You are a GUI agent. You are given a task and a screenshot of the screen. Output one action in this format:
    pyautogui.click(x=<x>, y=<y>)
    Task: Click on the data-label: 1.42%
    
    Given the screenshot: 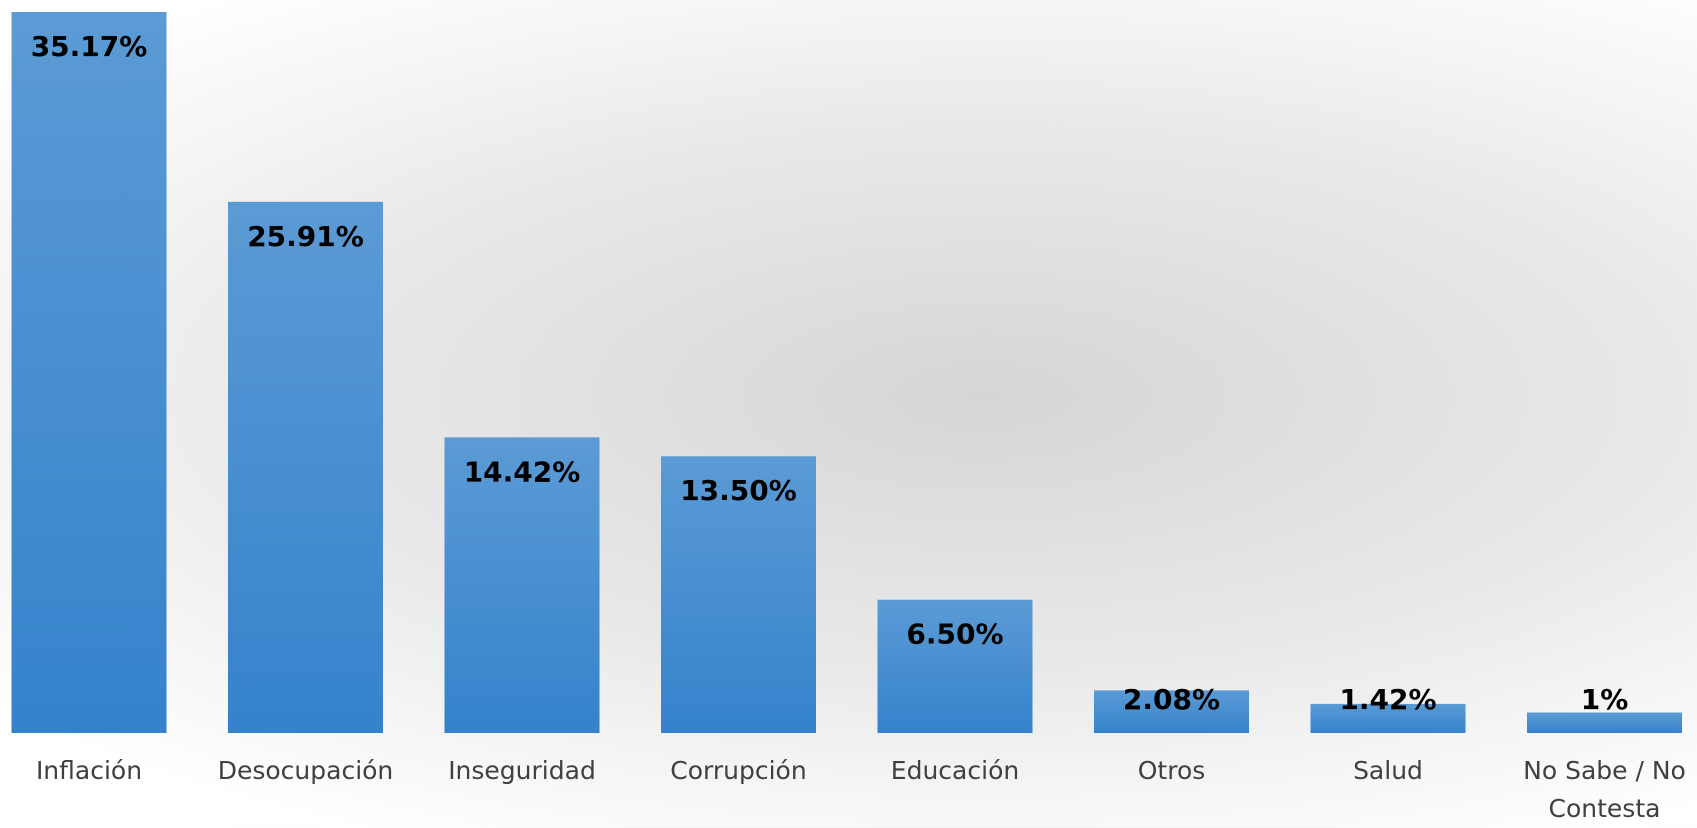 What is the action you would take?
    pyautogui.click(x=1387, y=699)
    